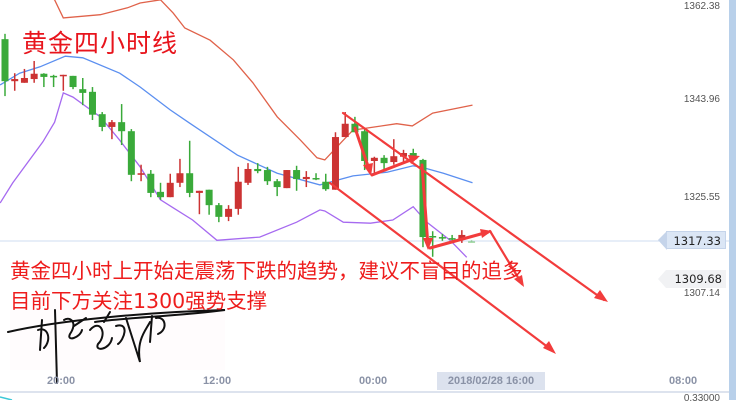 The width and height of the screenshot is (736, 404). I want to click on chart-annotation-title: 黄金四小时线, so click(100, 43).